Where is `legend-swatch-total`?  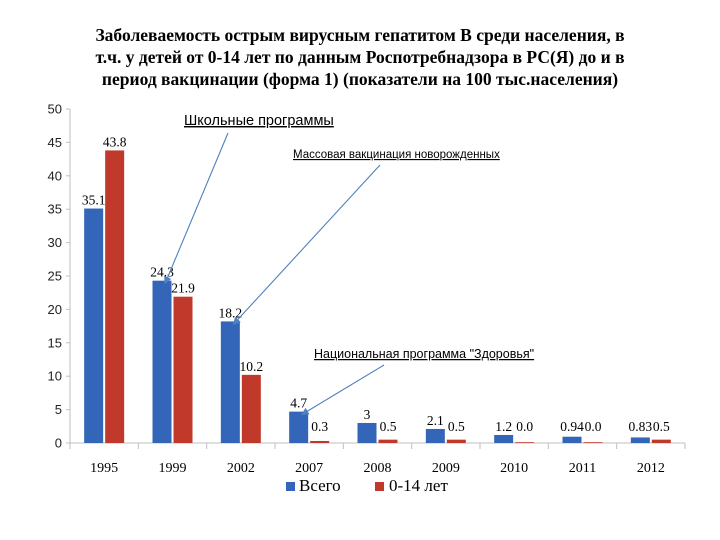
legend-swatch-total is located at coordinates (290, 486).